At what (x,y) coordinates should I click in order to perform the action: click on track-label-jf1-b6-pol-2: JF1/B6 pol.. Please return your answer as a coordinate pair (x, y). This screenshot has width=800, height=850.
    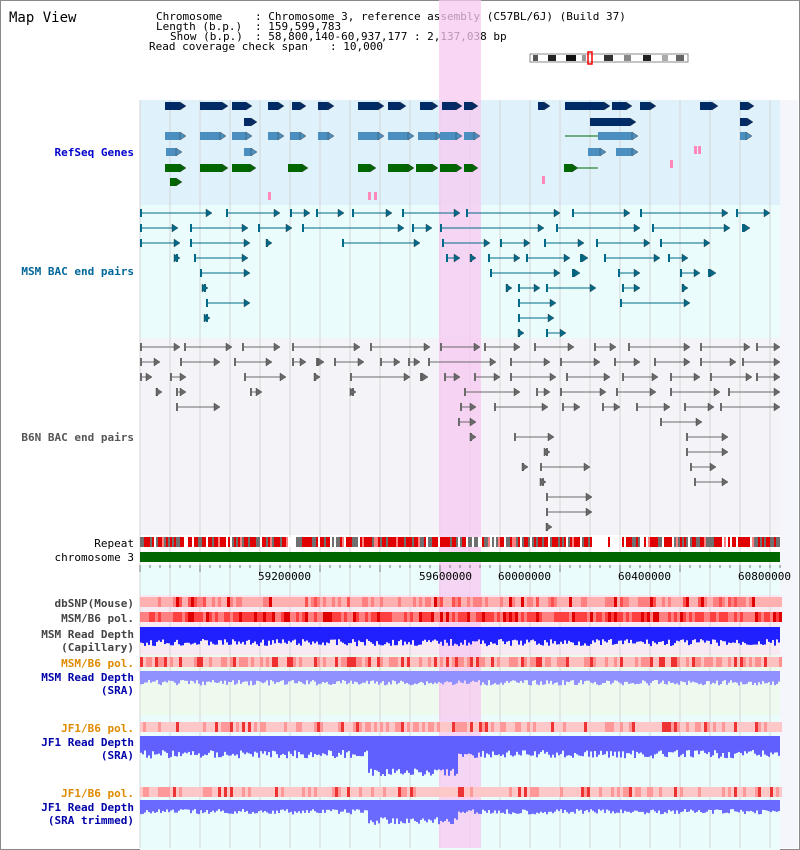
    Looking at the image, I should click on (97, 793).